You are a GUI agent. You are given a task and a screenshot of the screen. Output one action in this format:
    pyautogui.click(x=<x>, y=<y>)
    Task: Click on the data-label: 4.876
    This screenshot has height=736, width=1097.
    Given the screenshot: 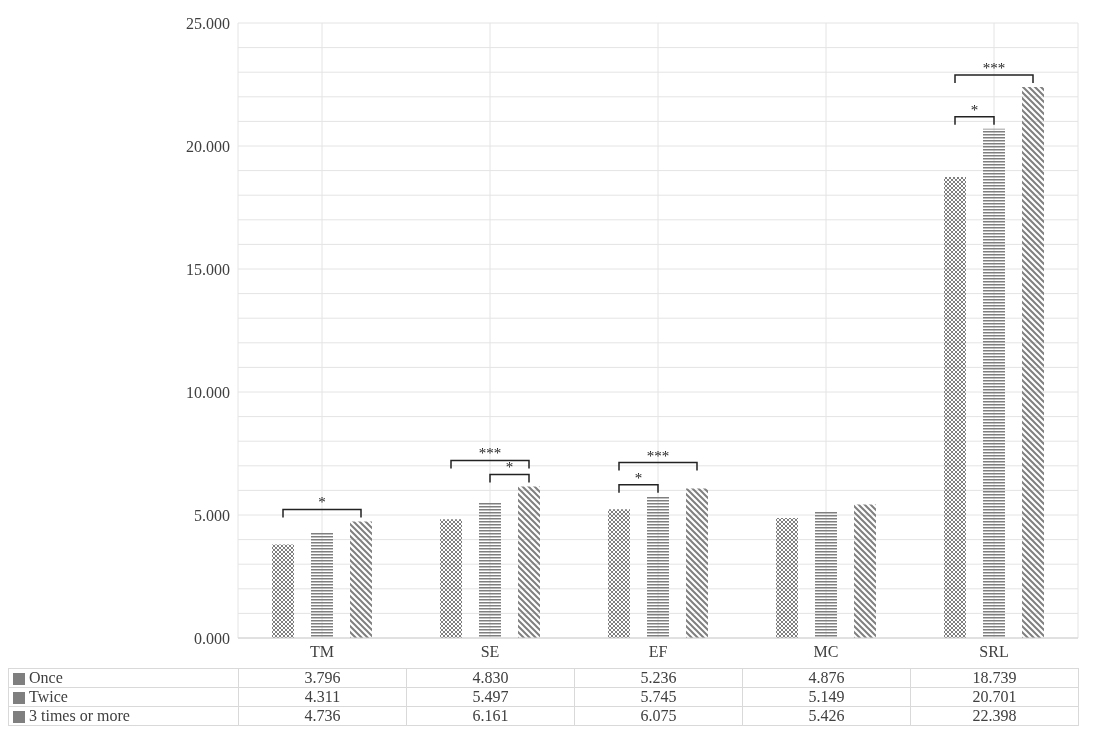 What is the action you would take?
    pyautogui.click(x=826, y=678)
    